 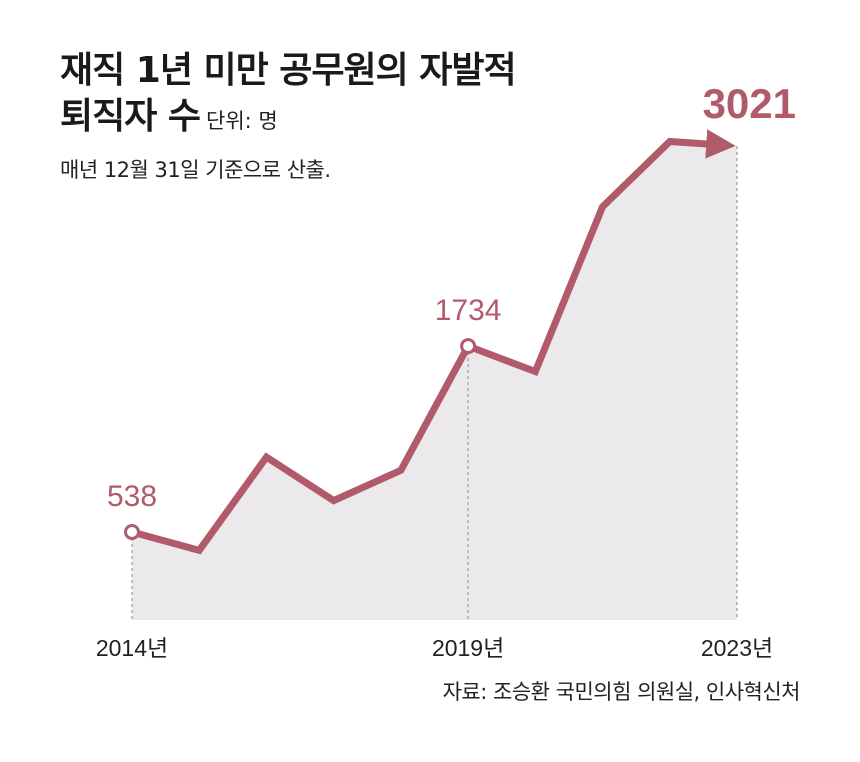 What do you see at coordinates (621, 692) in the screenshot?
I see `source-note: 자료: 조승환 국민의힘 의원실, 인사혁신처` at bounding box center [621, 692].